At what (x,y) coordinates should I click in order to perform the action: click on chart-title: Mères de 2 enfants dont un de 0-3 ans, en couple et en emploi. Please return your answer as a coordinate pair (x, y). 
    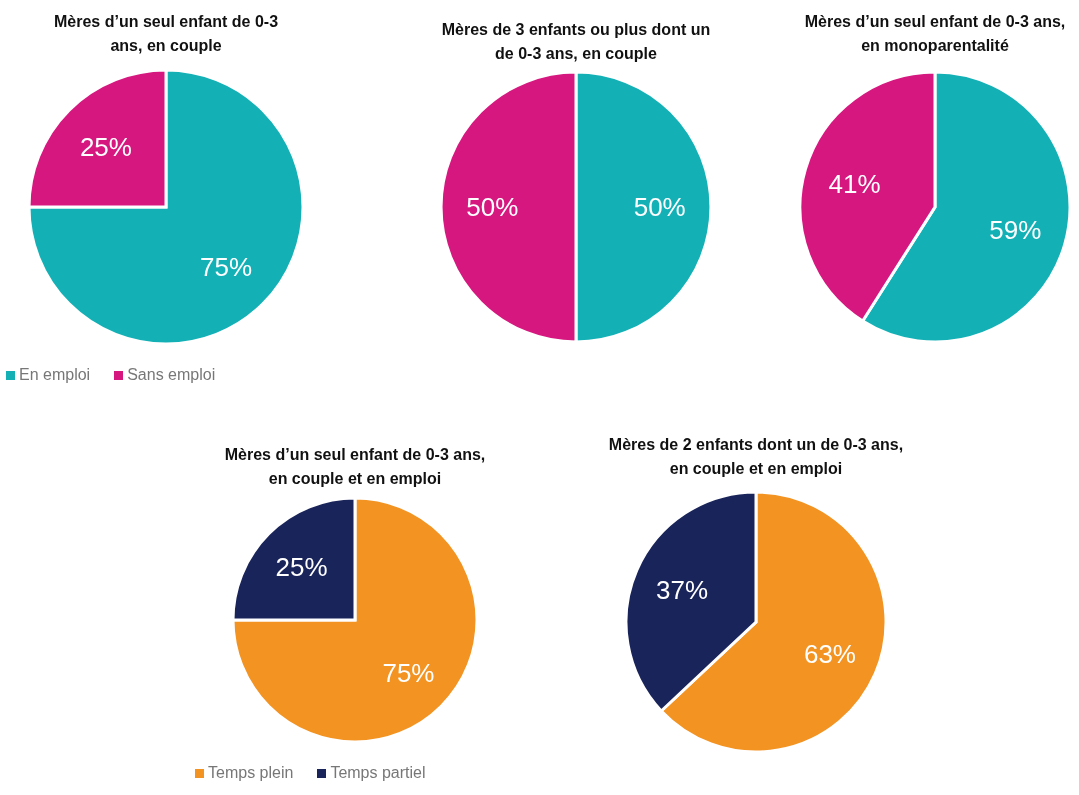
    Looking at the image, I should click on (756, 457).